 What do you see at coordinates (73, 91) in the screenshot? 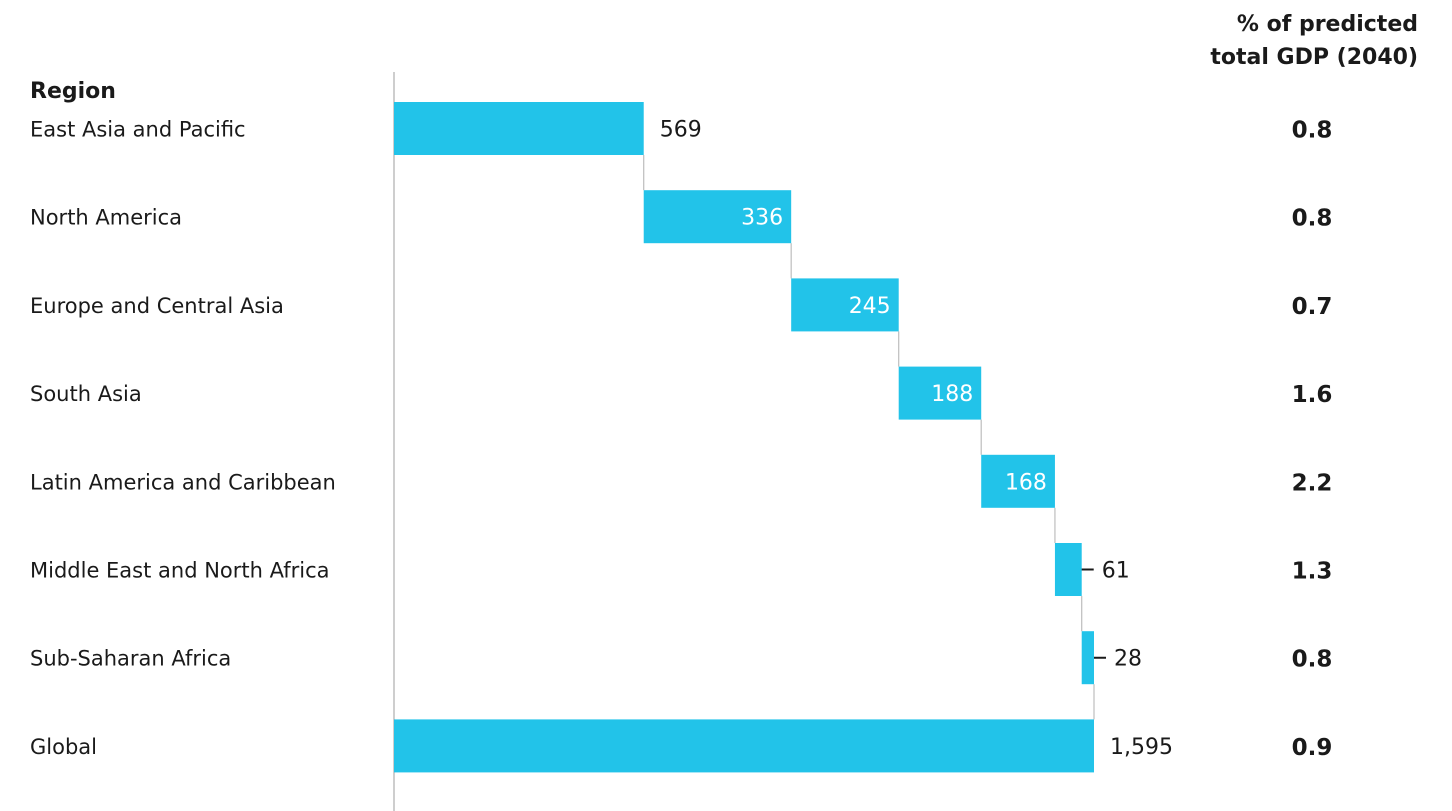
I see `region-header: Region` at bounding box center [73, 91].